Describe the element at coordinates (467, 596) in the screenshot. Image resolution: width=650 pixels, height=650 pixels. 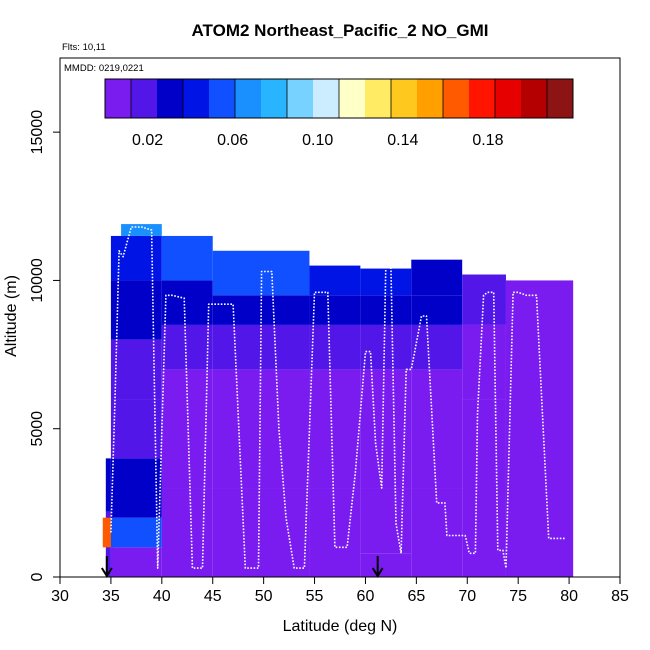
I see `x-tick-label: 70` at that location.